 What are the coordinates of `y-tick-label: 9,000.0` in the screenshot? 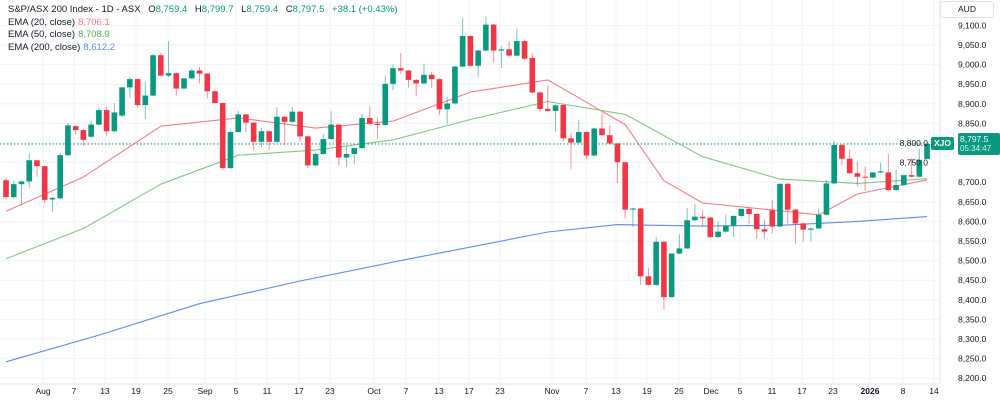 It's located at (972, 65).